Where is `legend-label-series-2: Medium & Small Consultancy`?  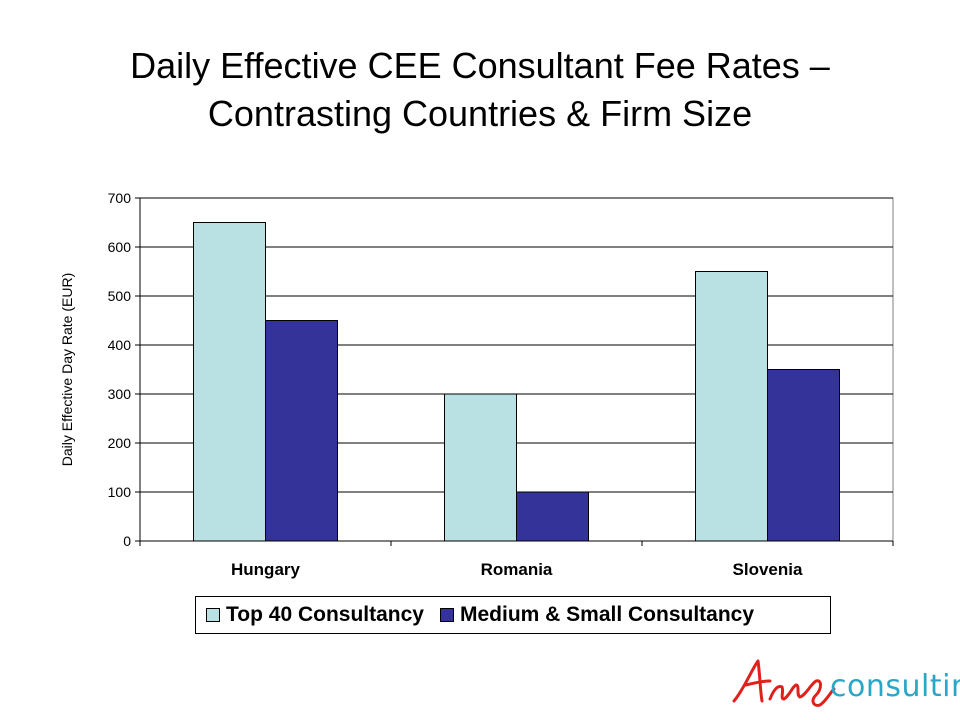 legend-label-series-2: Medium & Small Consultancy is located at coordinates (607, 614).